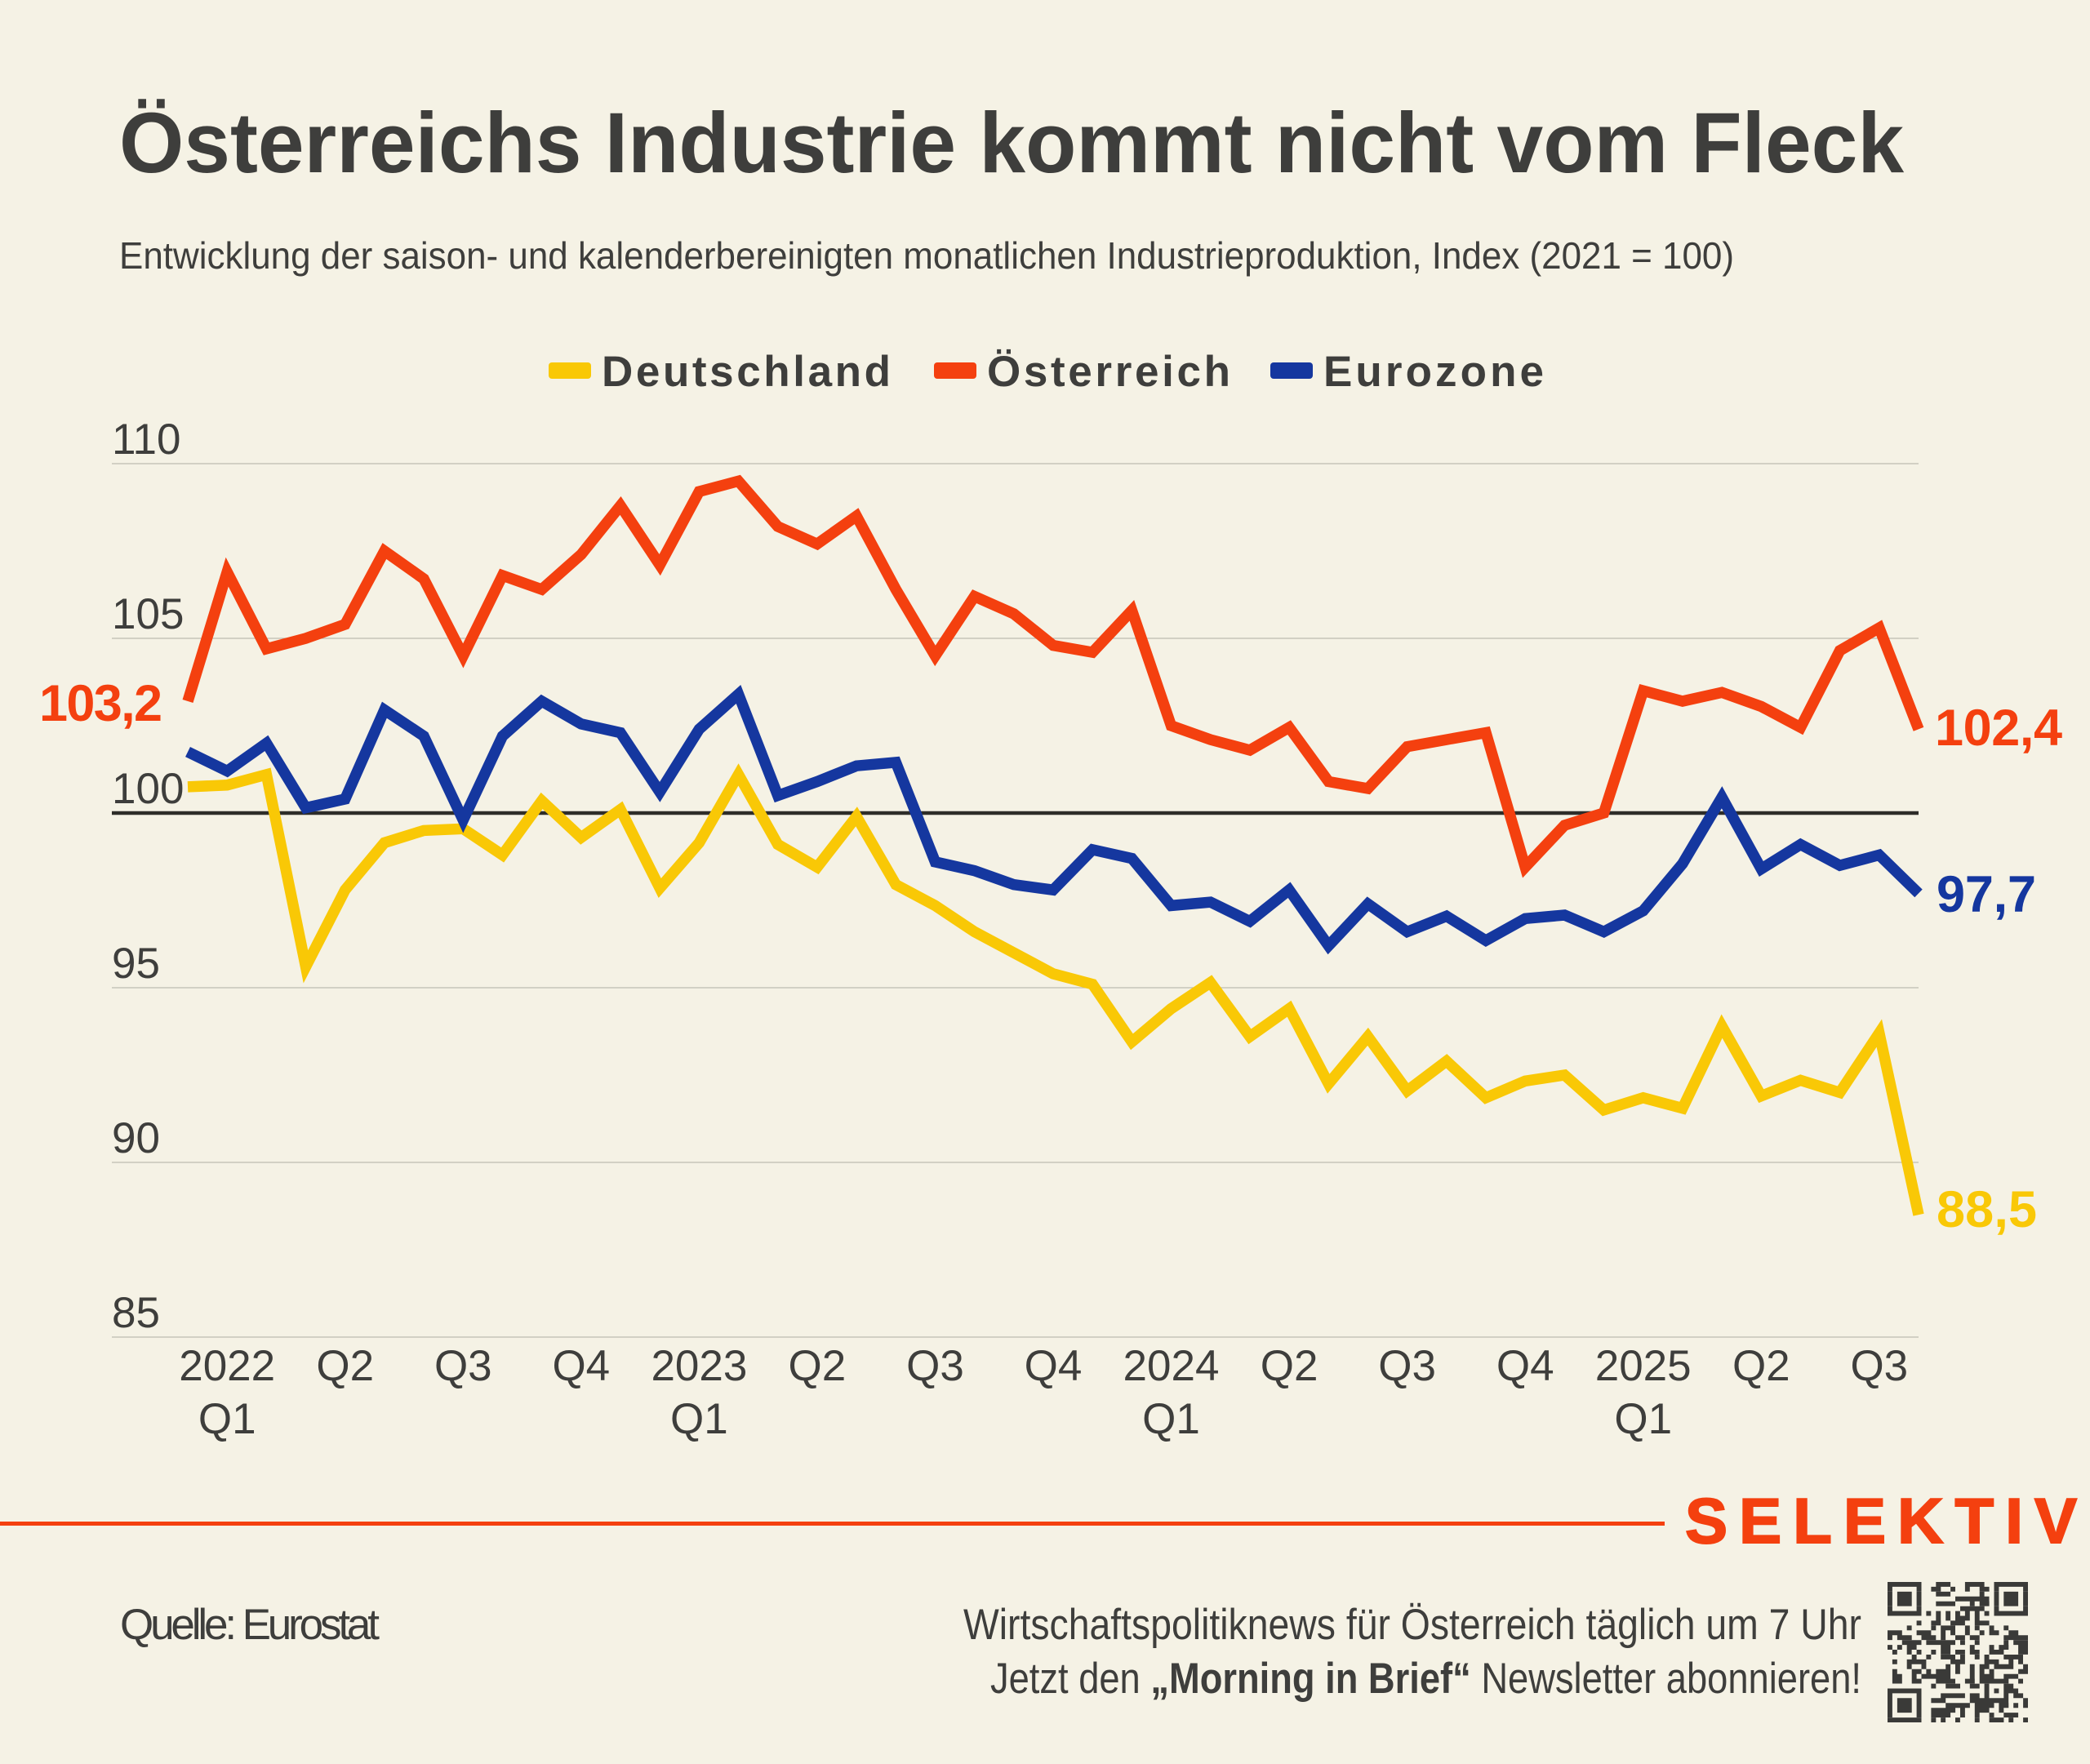 The image size is (2090, 1764). What do you see at coordinates (1986, 894) in the screenshot?
I see `svg-text: 97,7` at bounding box center [1986, 894].